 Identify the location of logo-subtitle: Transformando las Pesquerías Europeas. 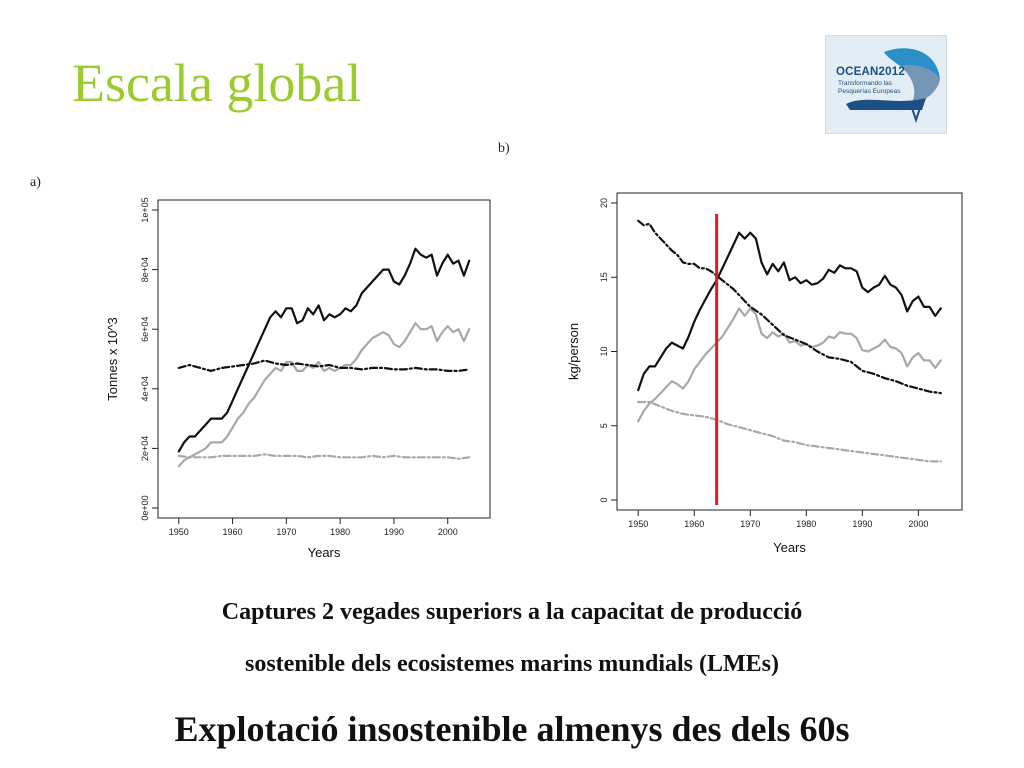
(869, 87).